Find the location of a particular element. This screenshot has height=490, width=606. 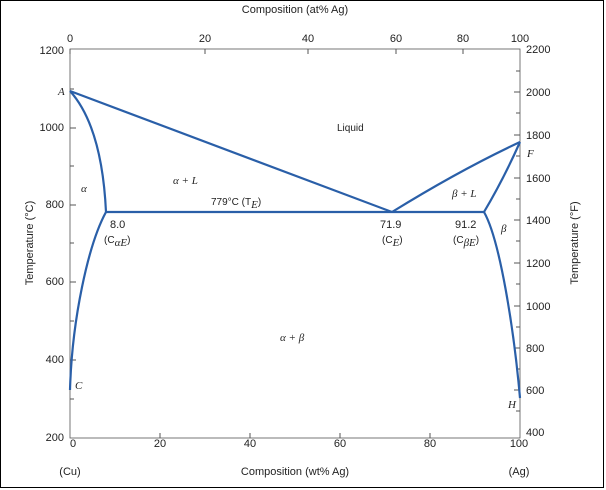

c-alpha-e-value: 8.0 is located at coordinates (117, 225).